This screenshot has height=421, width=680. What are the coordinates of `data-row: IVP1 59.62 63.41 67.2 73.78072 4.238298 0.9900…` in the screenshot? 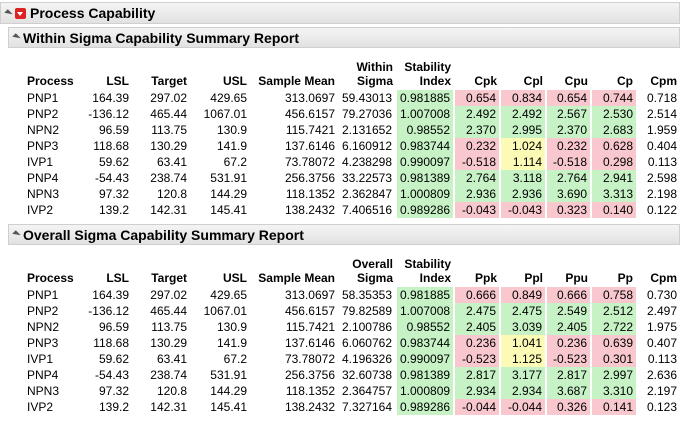 It's located at (352, 162).